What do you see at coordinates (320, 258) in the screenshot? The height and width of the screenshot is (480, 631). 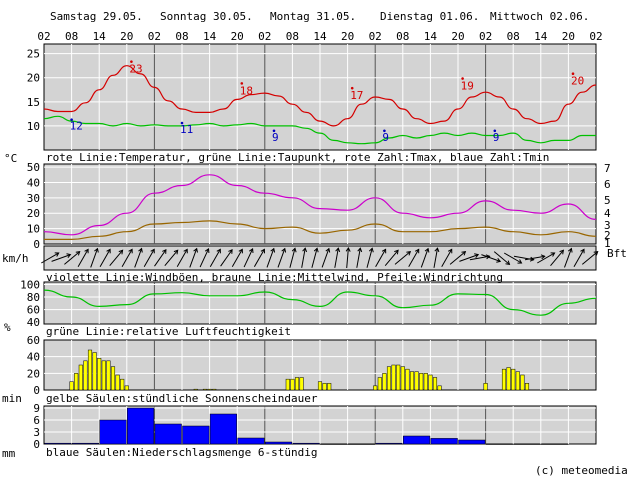 I see `wind-direction-strip` at bounding box center [320, 258].